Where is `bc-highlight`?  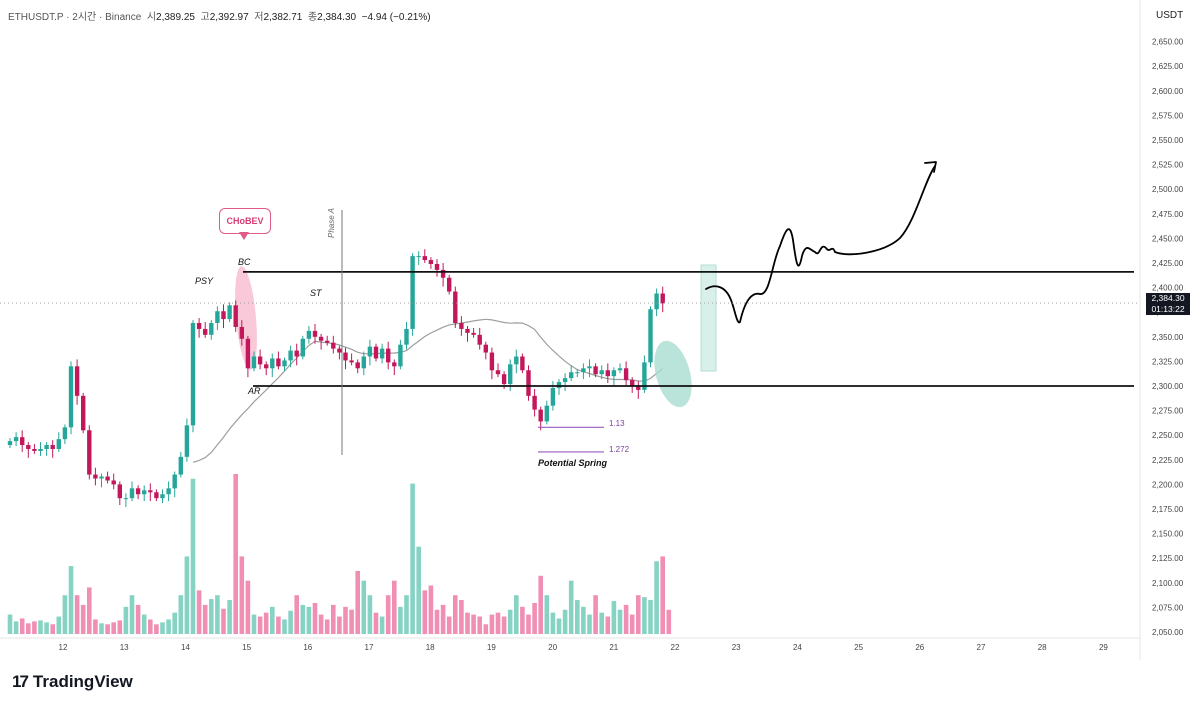
bc-highlight is located at coordinates (246, 318).